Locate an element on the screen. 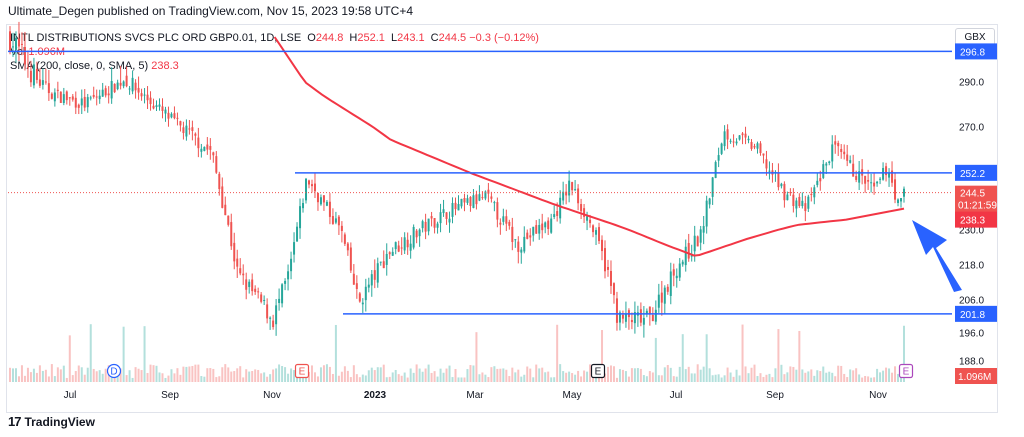 The width and height of the screenshot is (1024, 437). tradingview-logo: 17 TradingView is located at coordinates (51, 421).